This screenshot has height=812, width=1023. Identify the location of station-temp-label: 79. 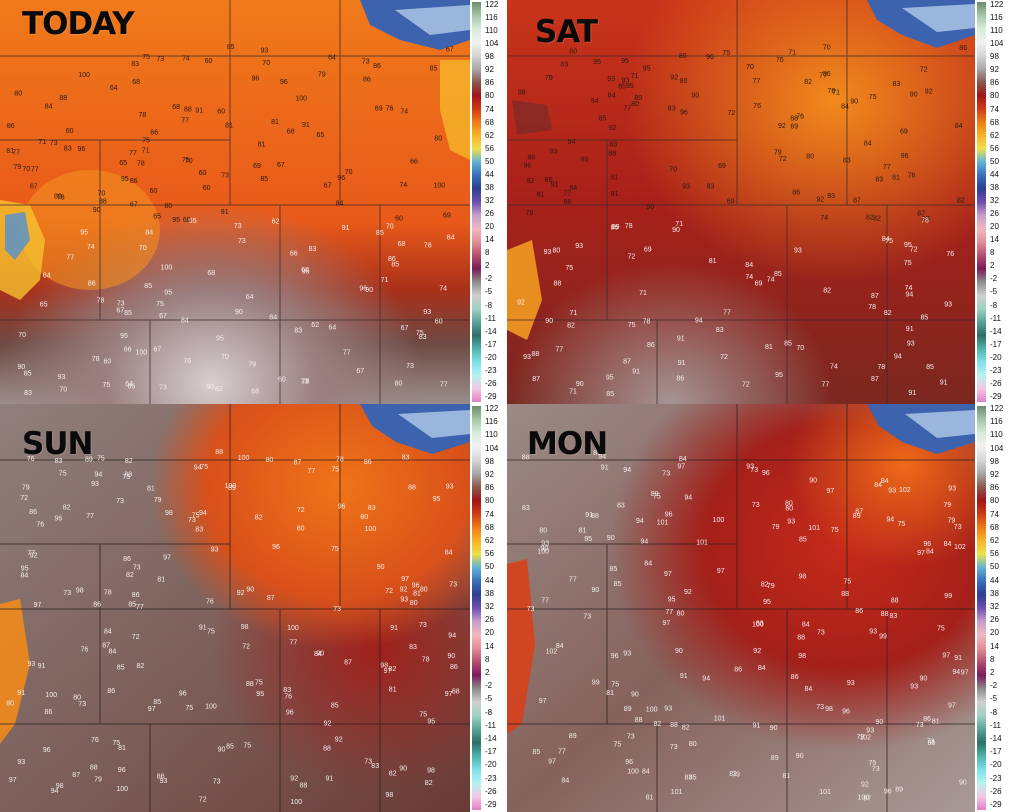
(98, 780).